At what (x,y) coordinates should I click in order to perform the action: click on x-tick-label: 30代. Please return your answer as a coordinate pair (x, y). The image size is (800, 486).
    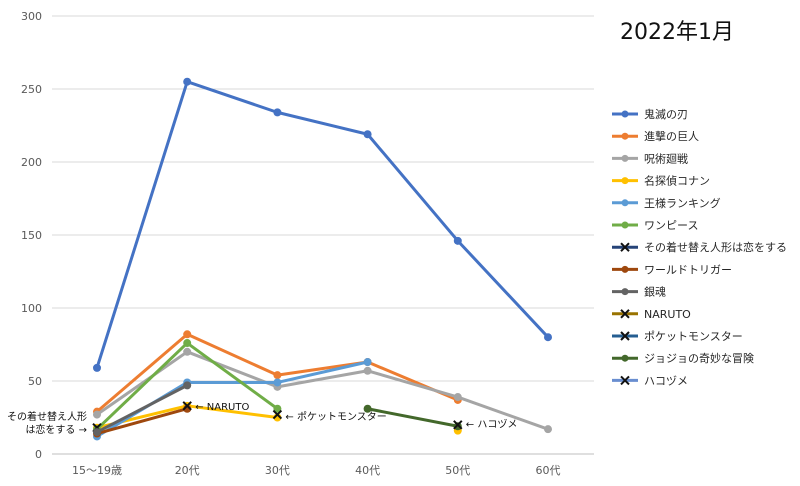
    Looking at the image, I should click on (277, 470).